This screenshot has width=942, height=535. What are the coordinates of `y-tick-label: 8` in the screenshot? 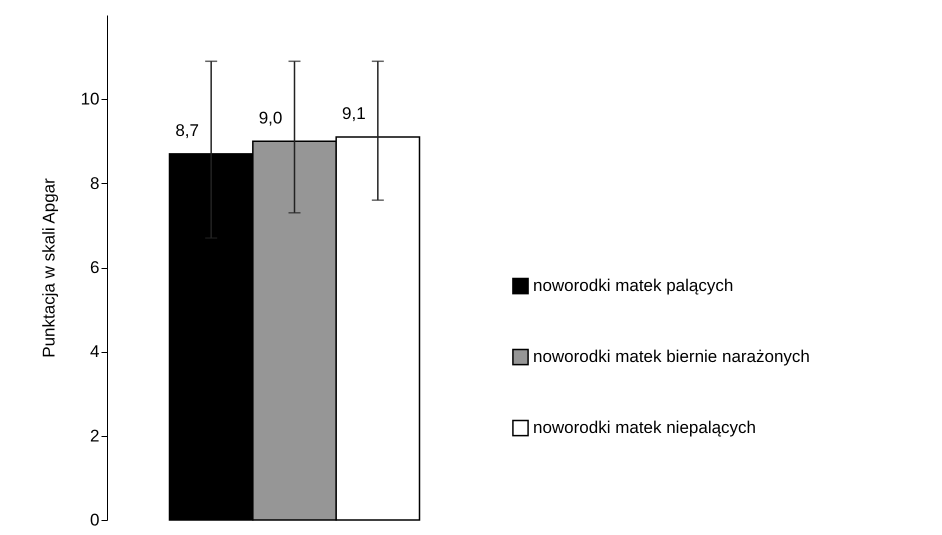 It's located at (95, 183).